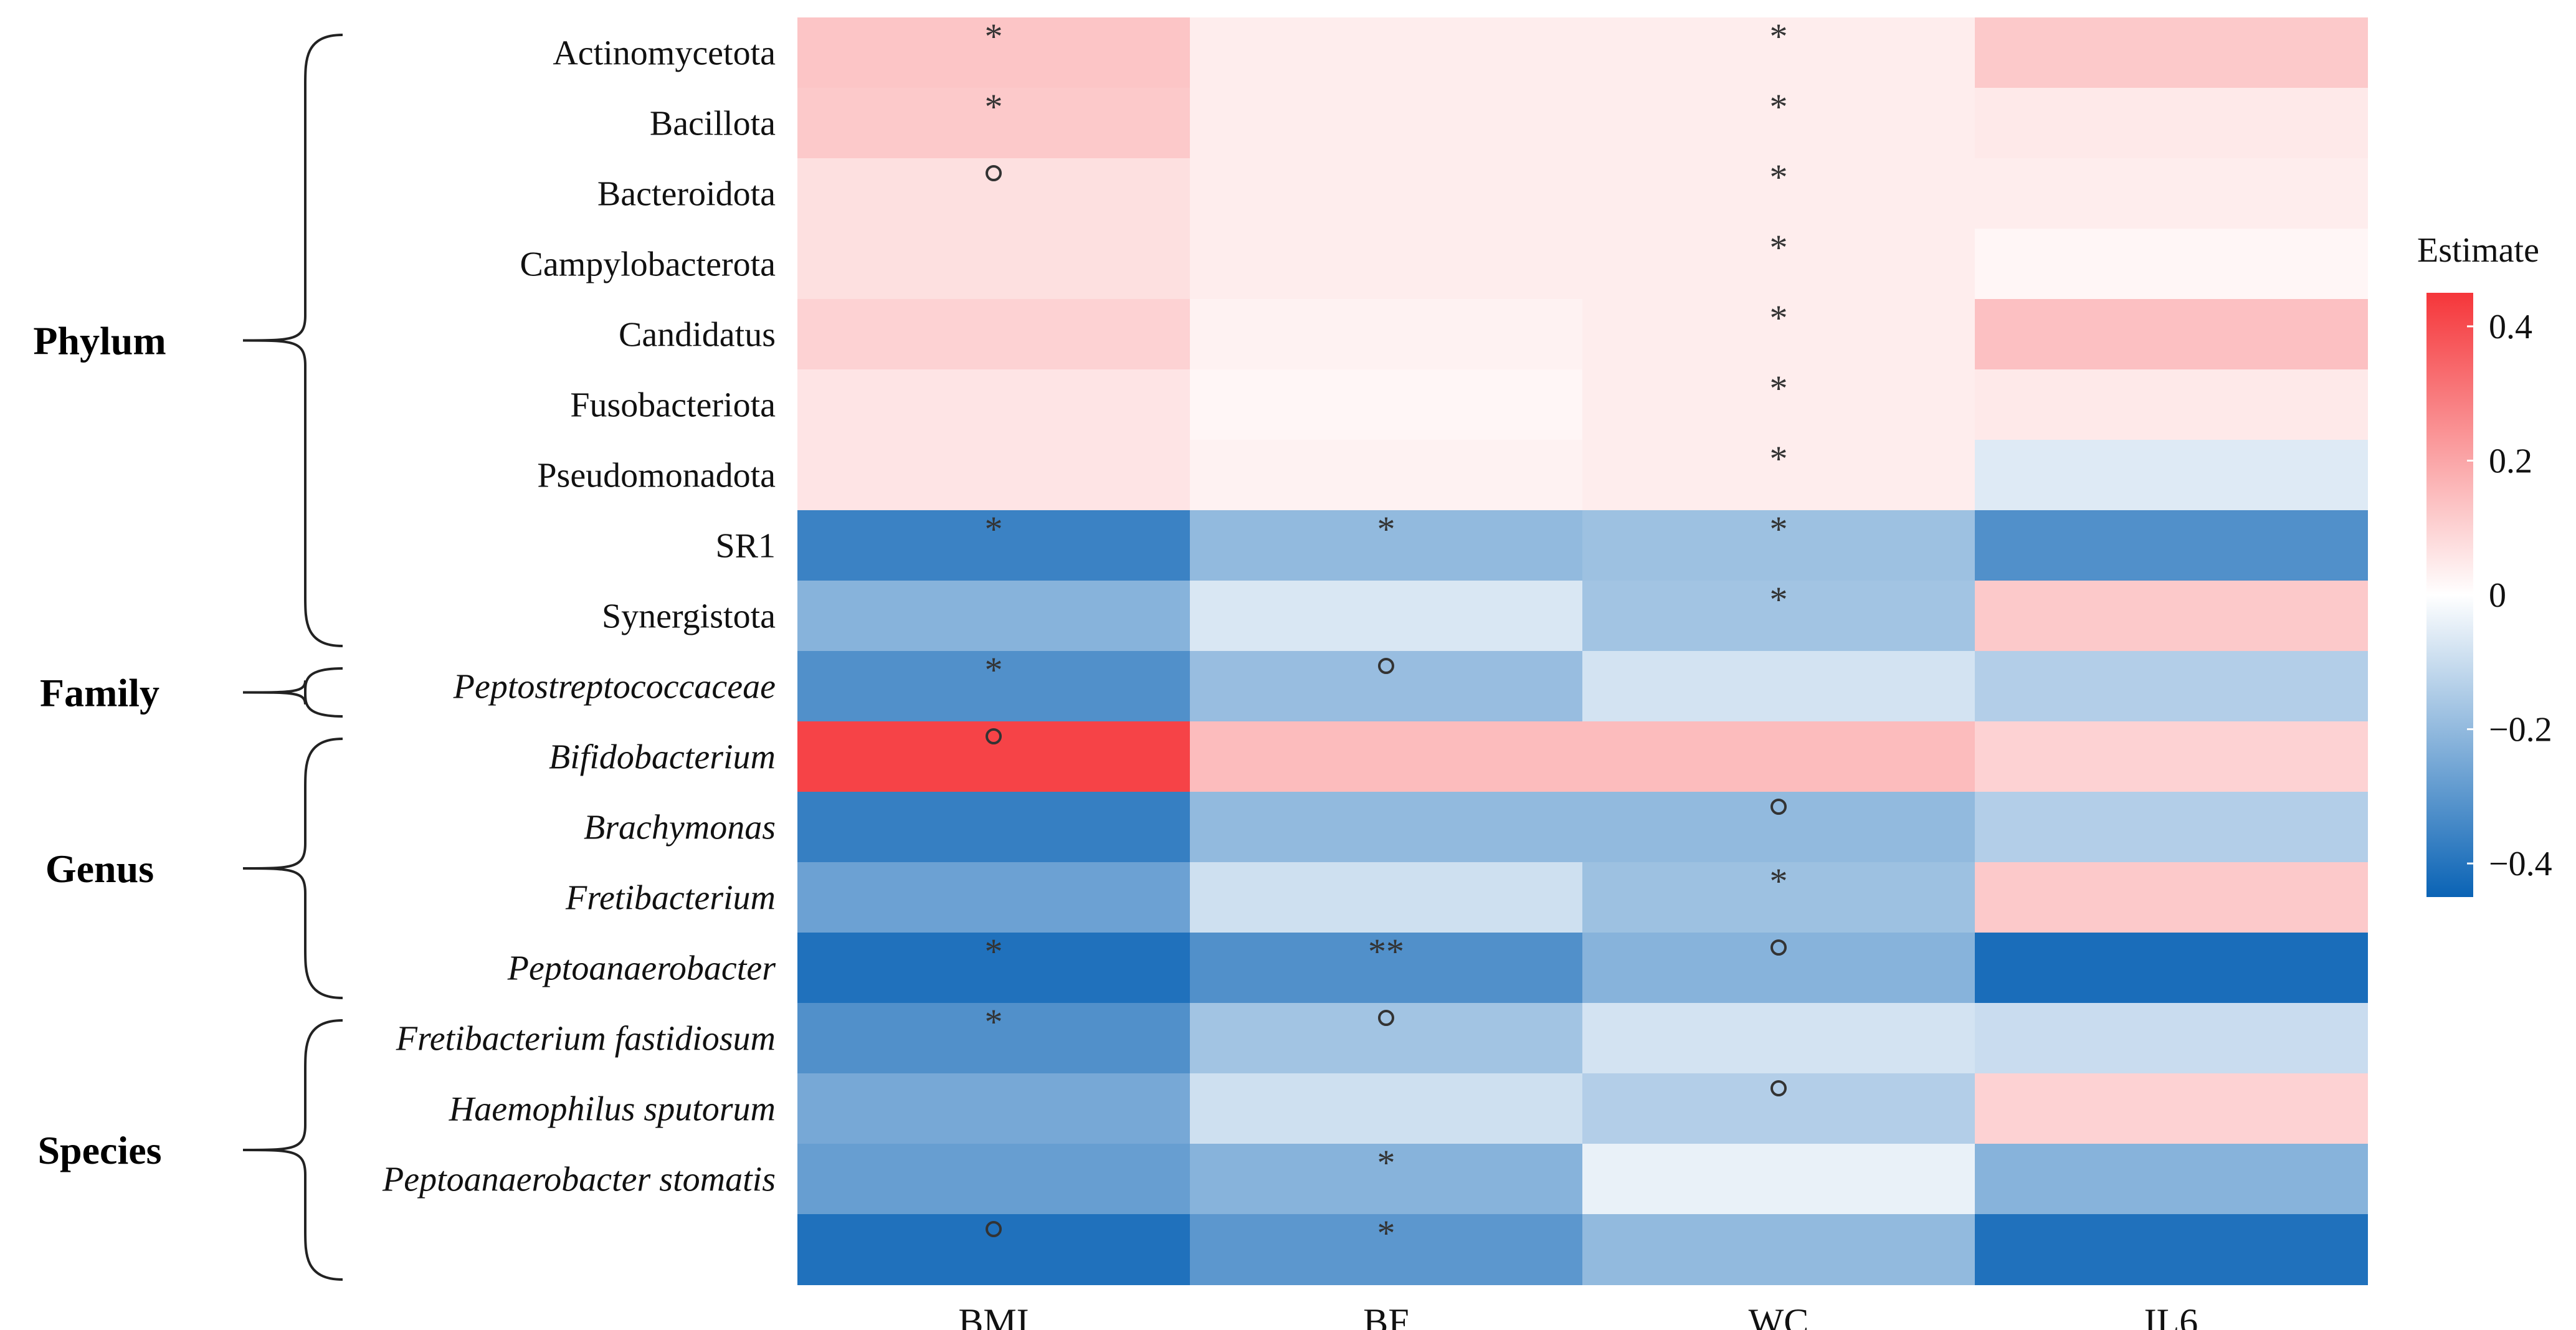 This screenshot has height=1330, width=2576. What do you see at coordinates (1386, 194) in the screenshot?
I see `heatmap-cell-bacteroidota-bf` at bounding box center [1386, 194].